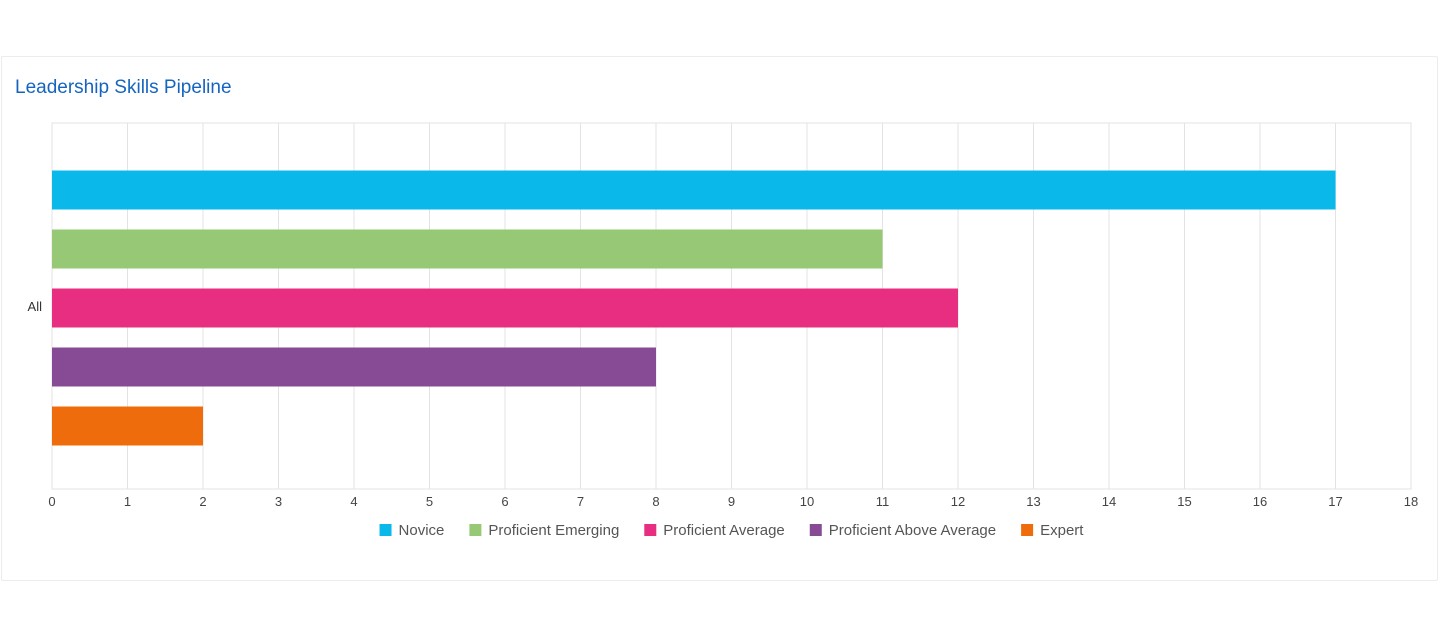 The height and width of the screenshot is (638, 1440). I want to click on x-tick-label: 5, so click(429, 501).